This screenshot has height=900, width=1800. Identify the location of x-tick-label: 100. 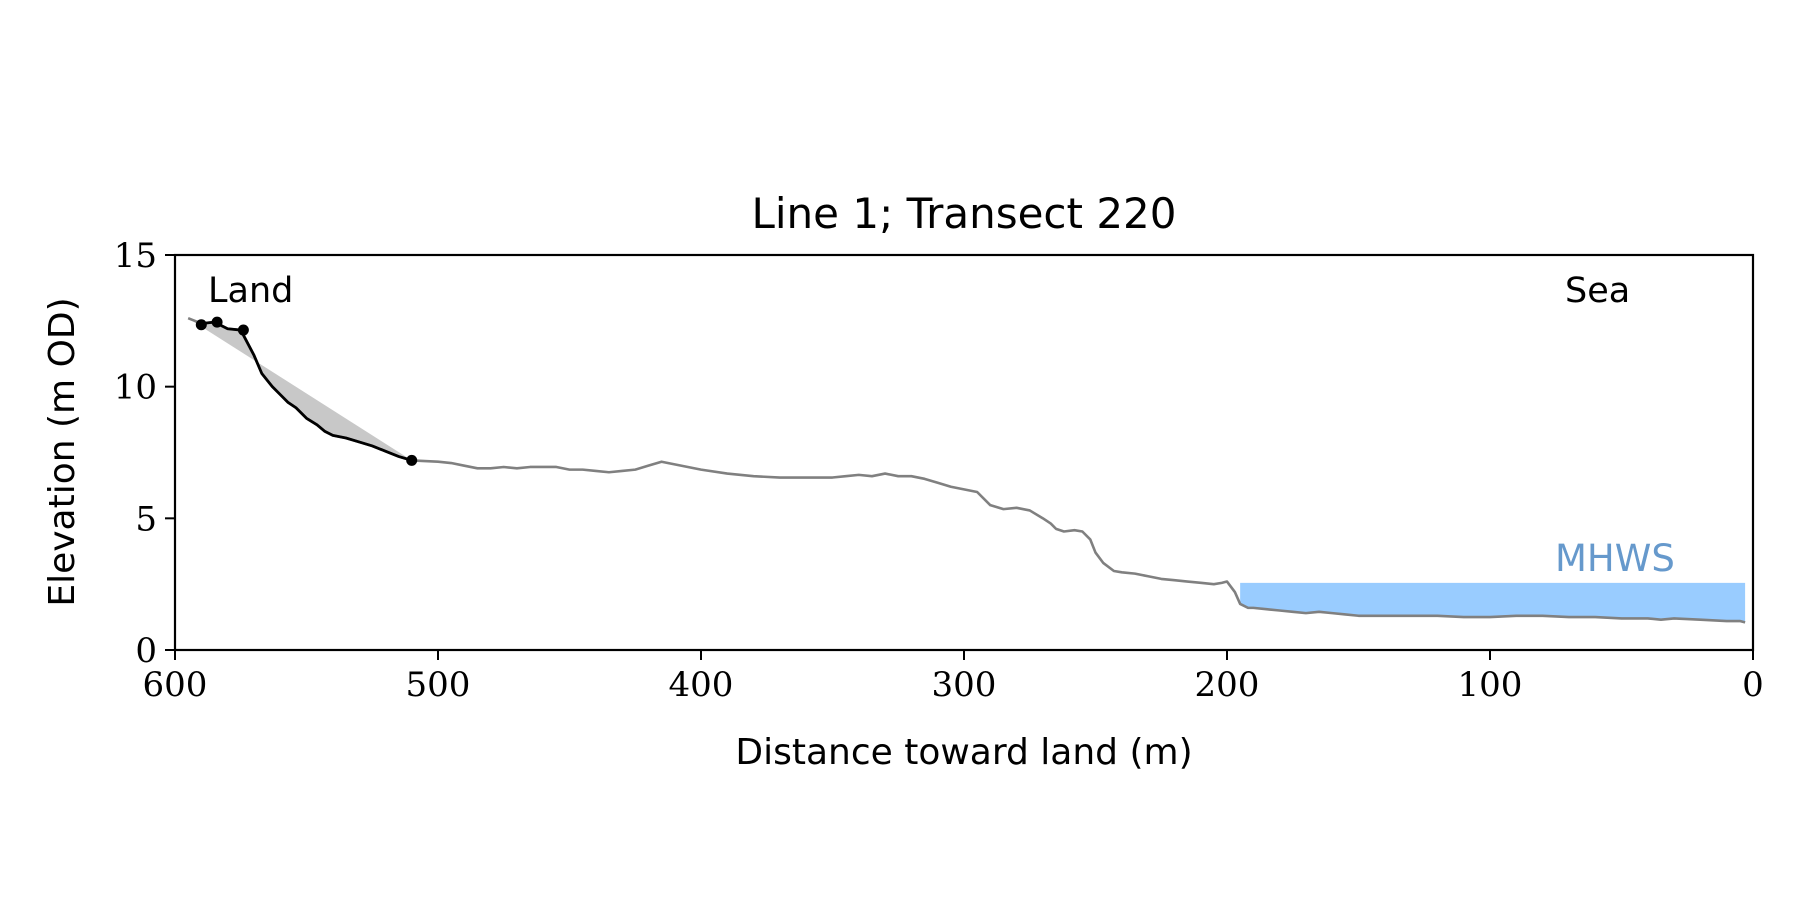
(1490, 685).